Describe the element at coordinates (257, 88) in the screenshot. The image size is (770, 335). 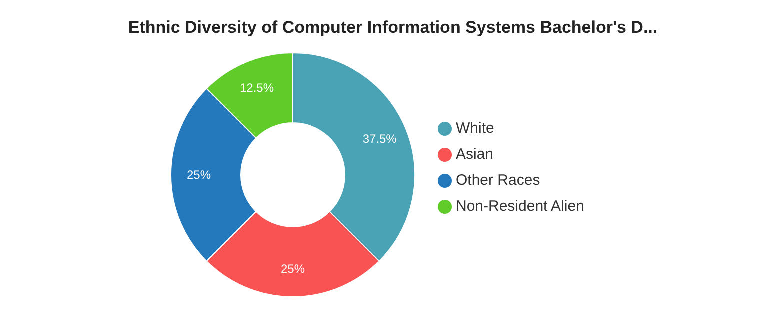
I see `data-label: 12.5%` at that location.